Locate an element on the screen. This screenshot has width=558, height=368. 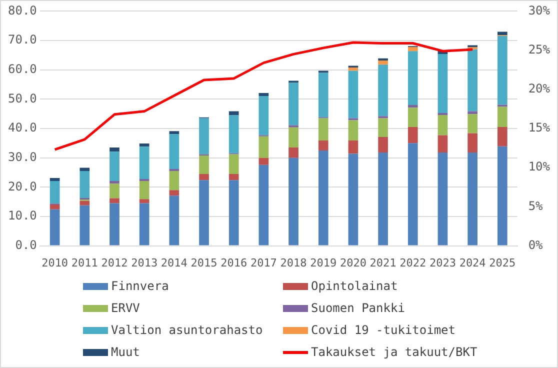
x-tick-label: 2014 is located at coordinates (174, 263).